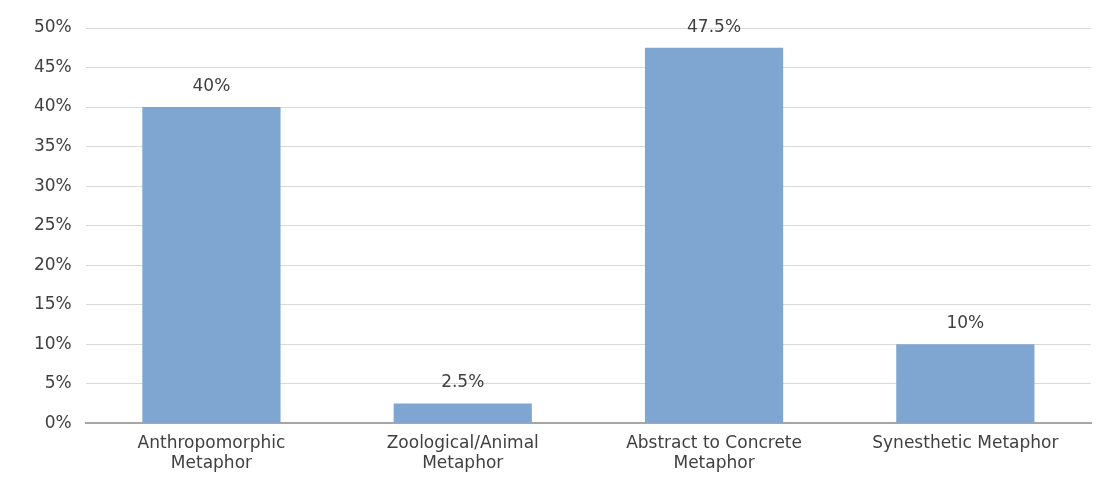 The height and width of the screenshot is (492, 1113). What do you see at coordinates (52, 144) in the screenshot?
I see `y-tick-label: 35%` at bounding box center [52, 144].